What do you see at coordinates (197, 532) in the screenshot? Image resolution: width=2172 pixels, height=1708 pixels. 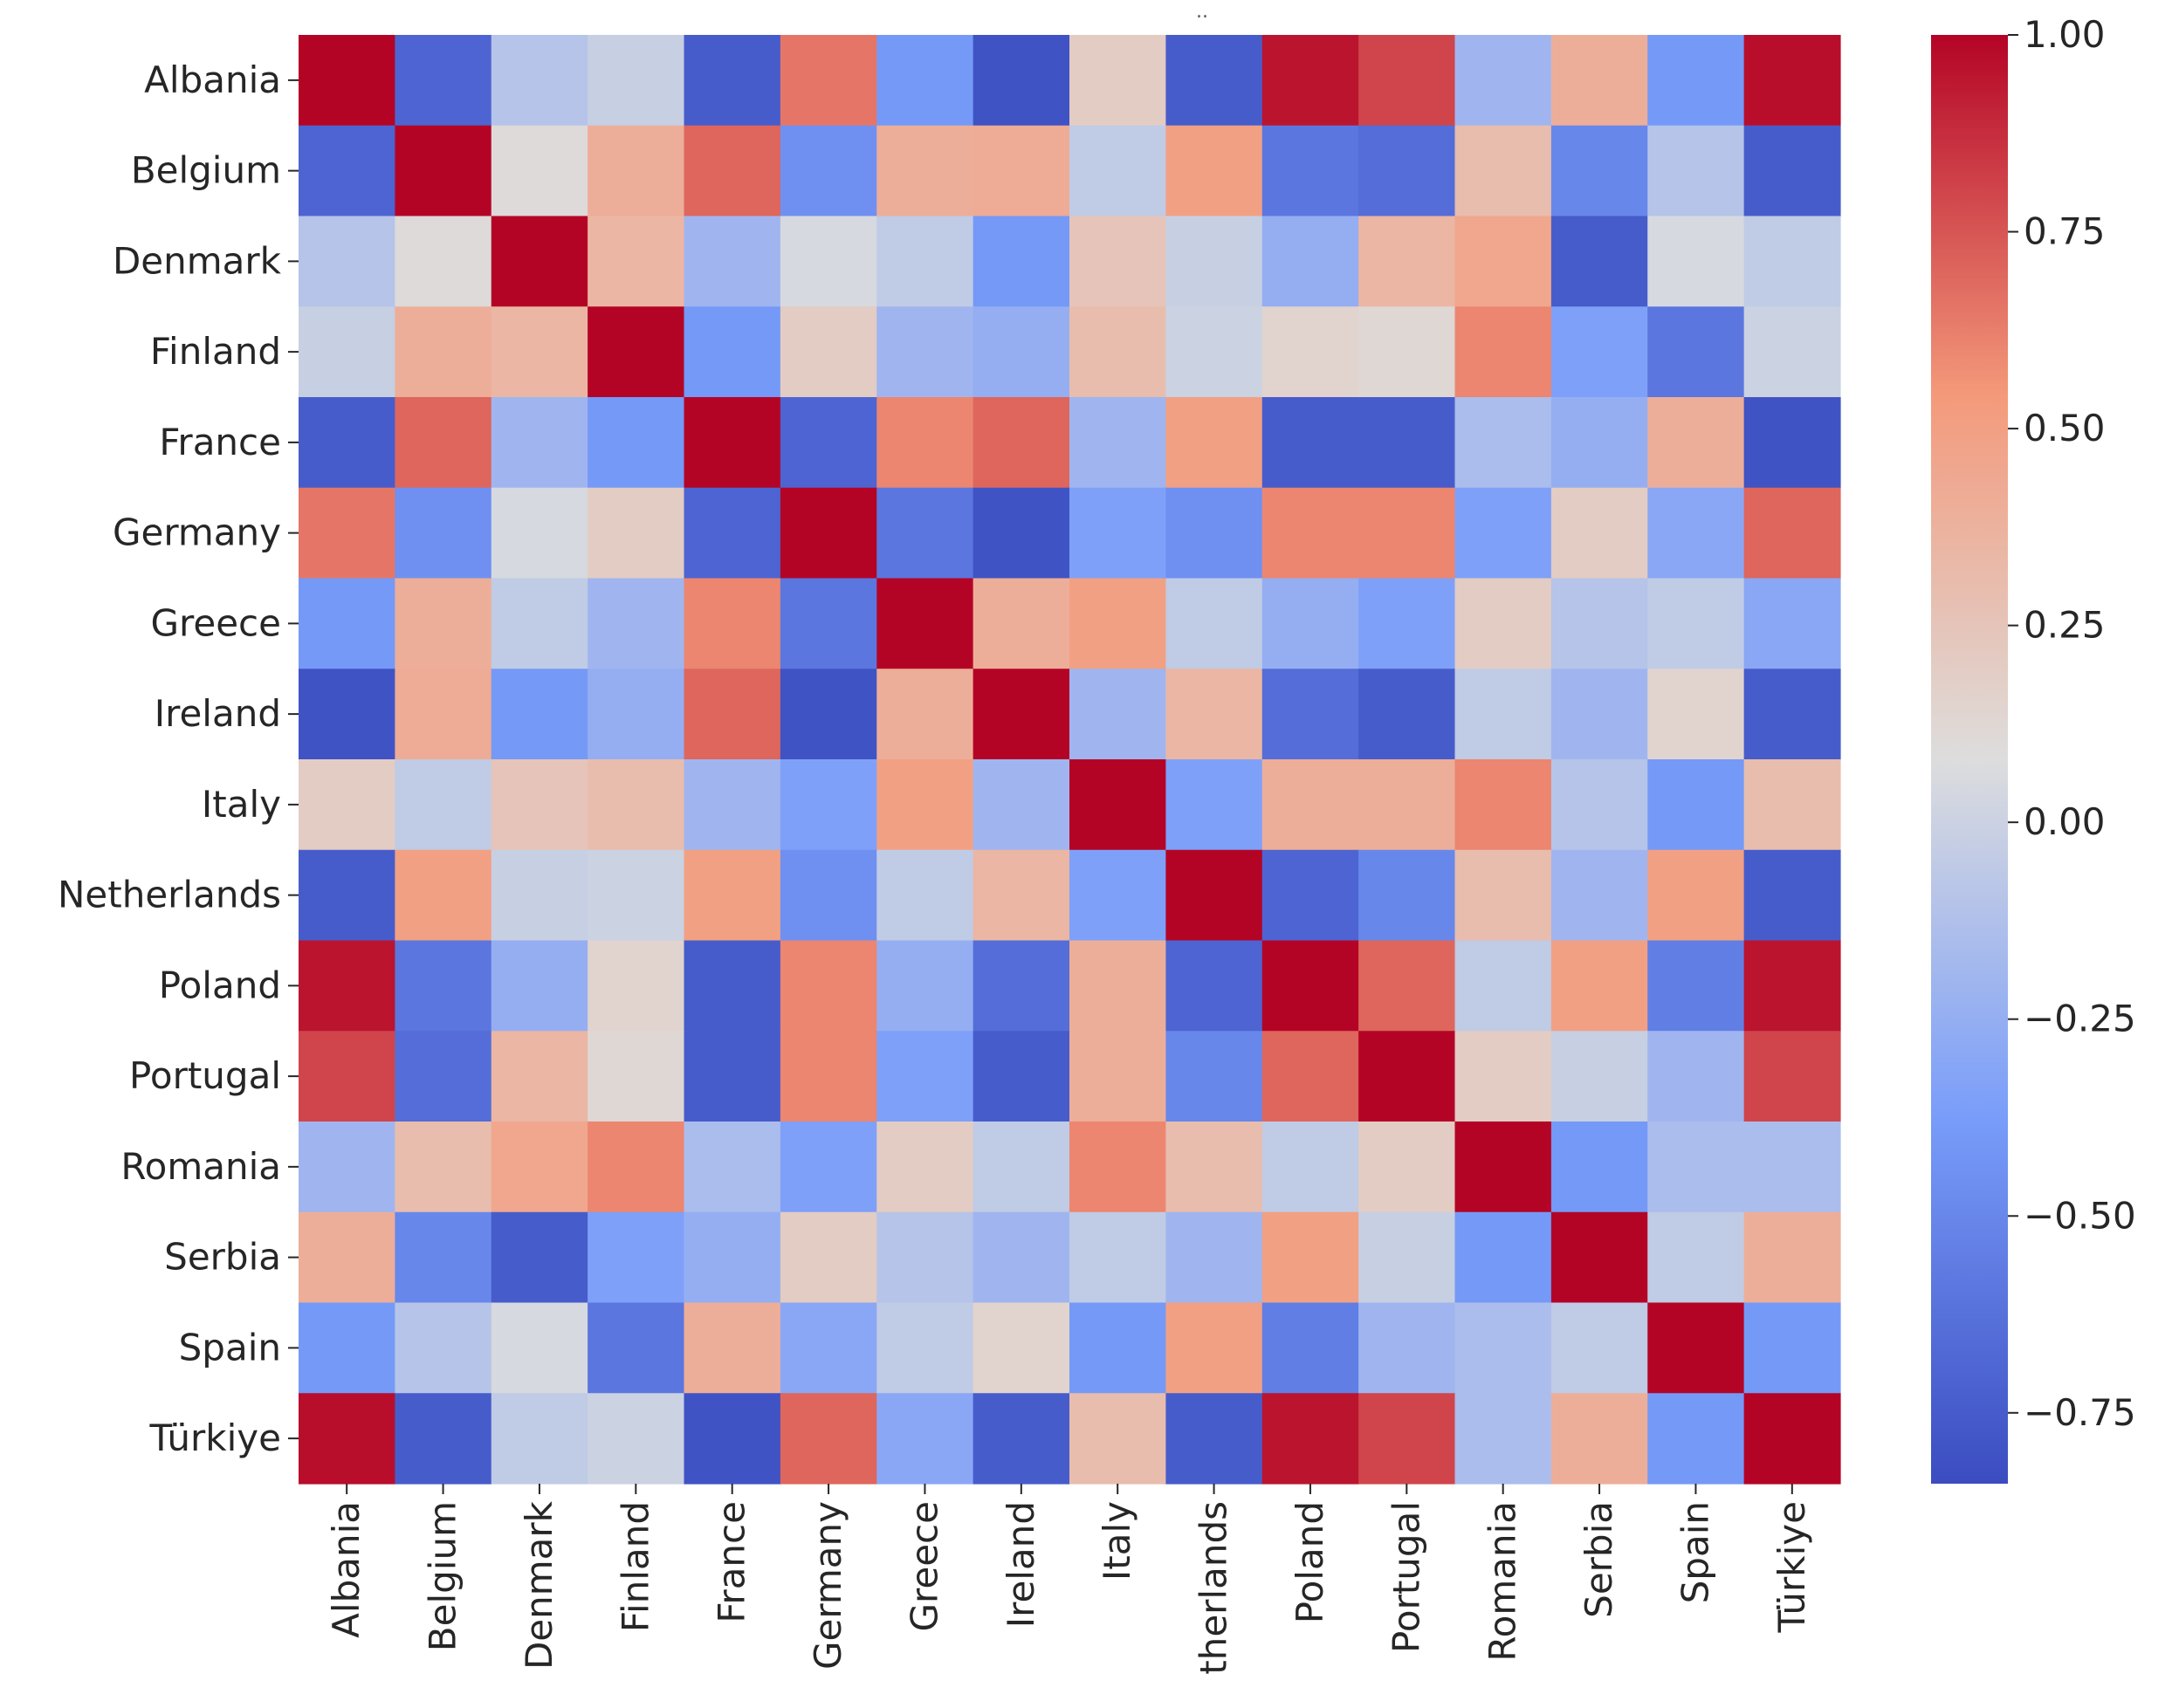 I see `row-label: Germany` at bounding box center [197, 532].